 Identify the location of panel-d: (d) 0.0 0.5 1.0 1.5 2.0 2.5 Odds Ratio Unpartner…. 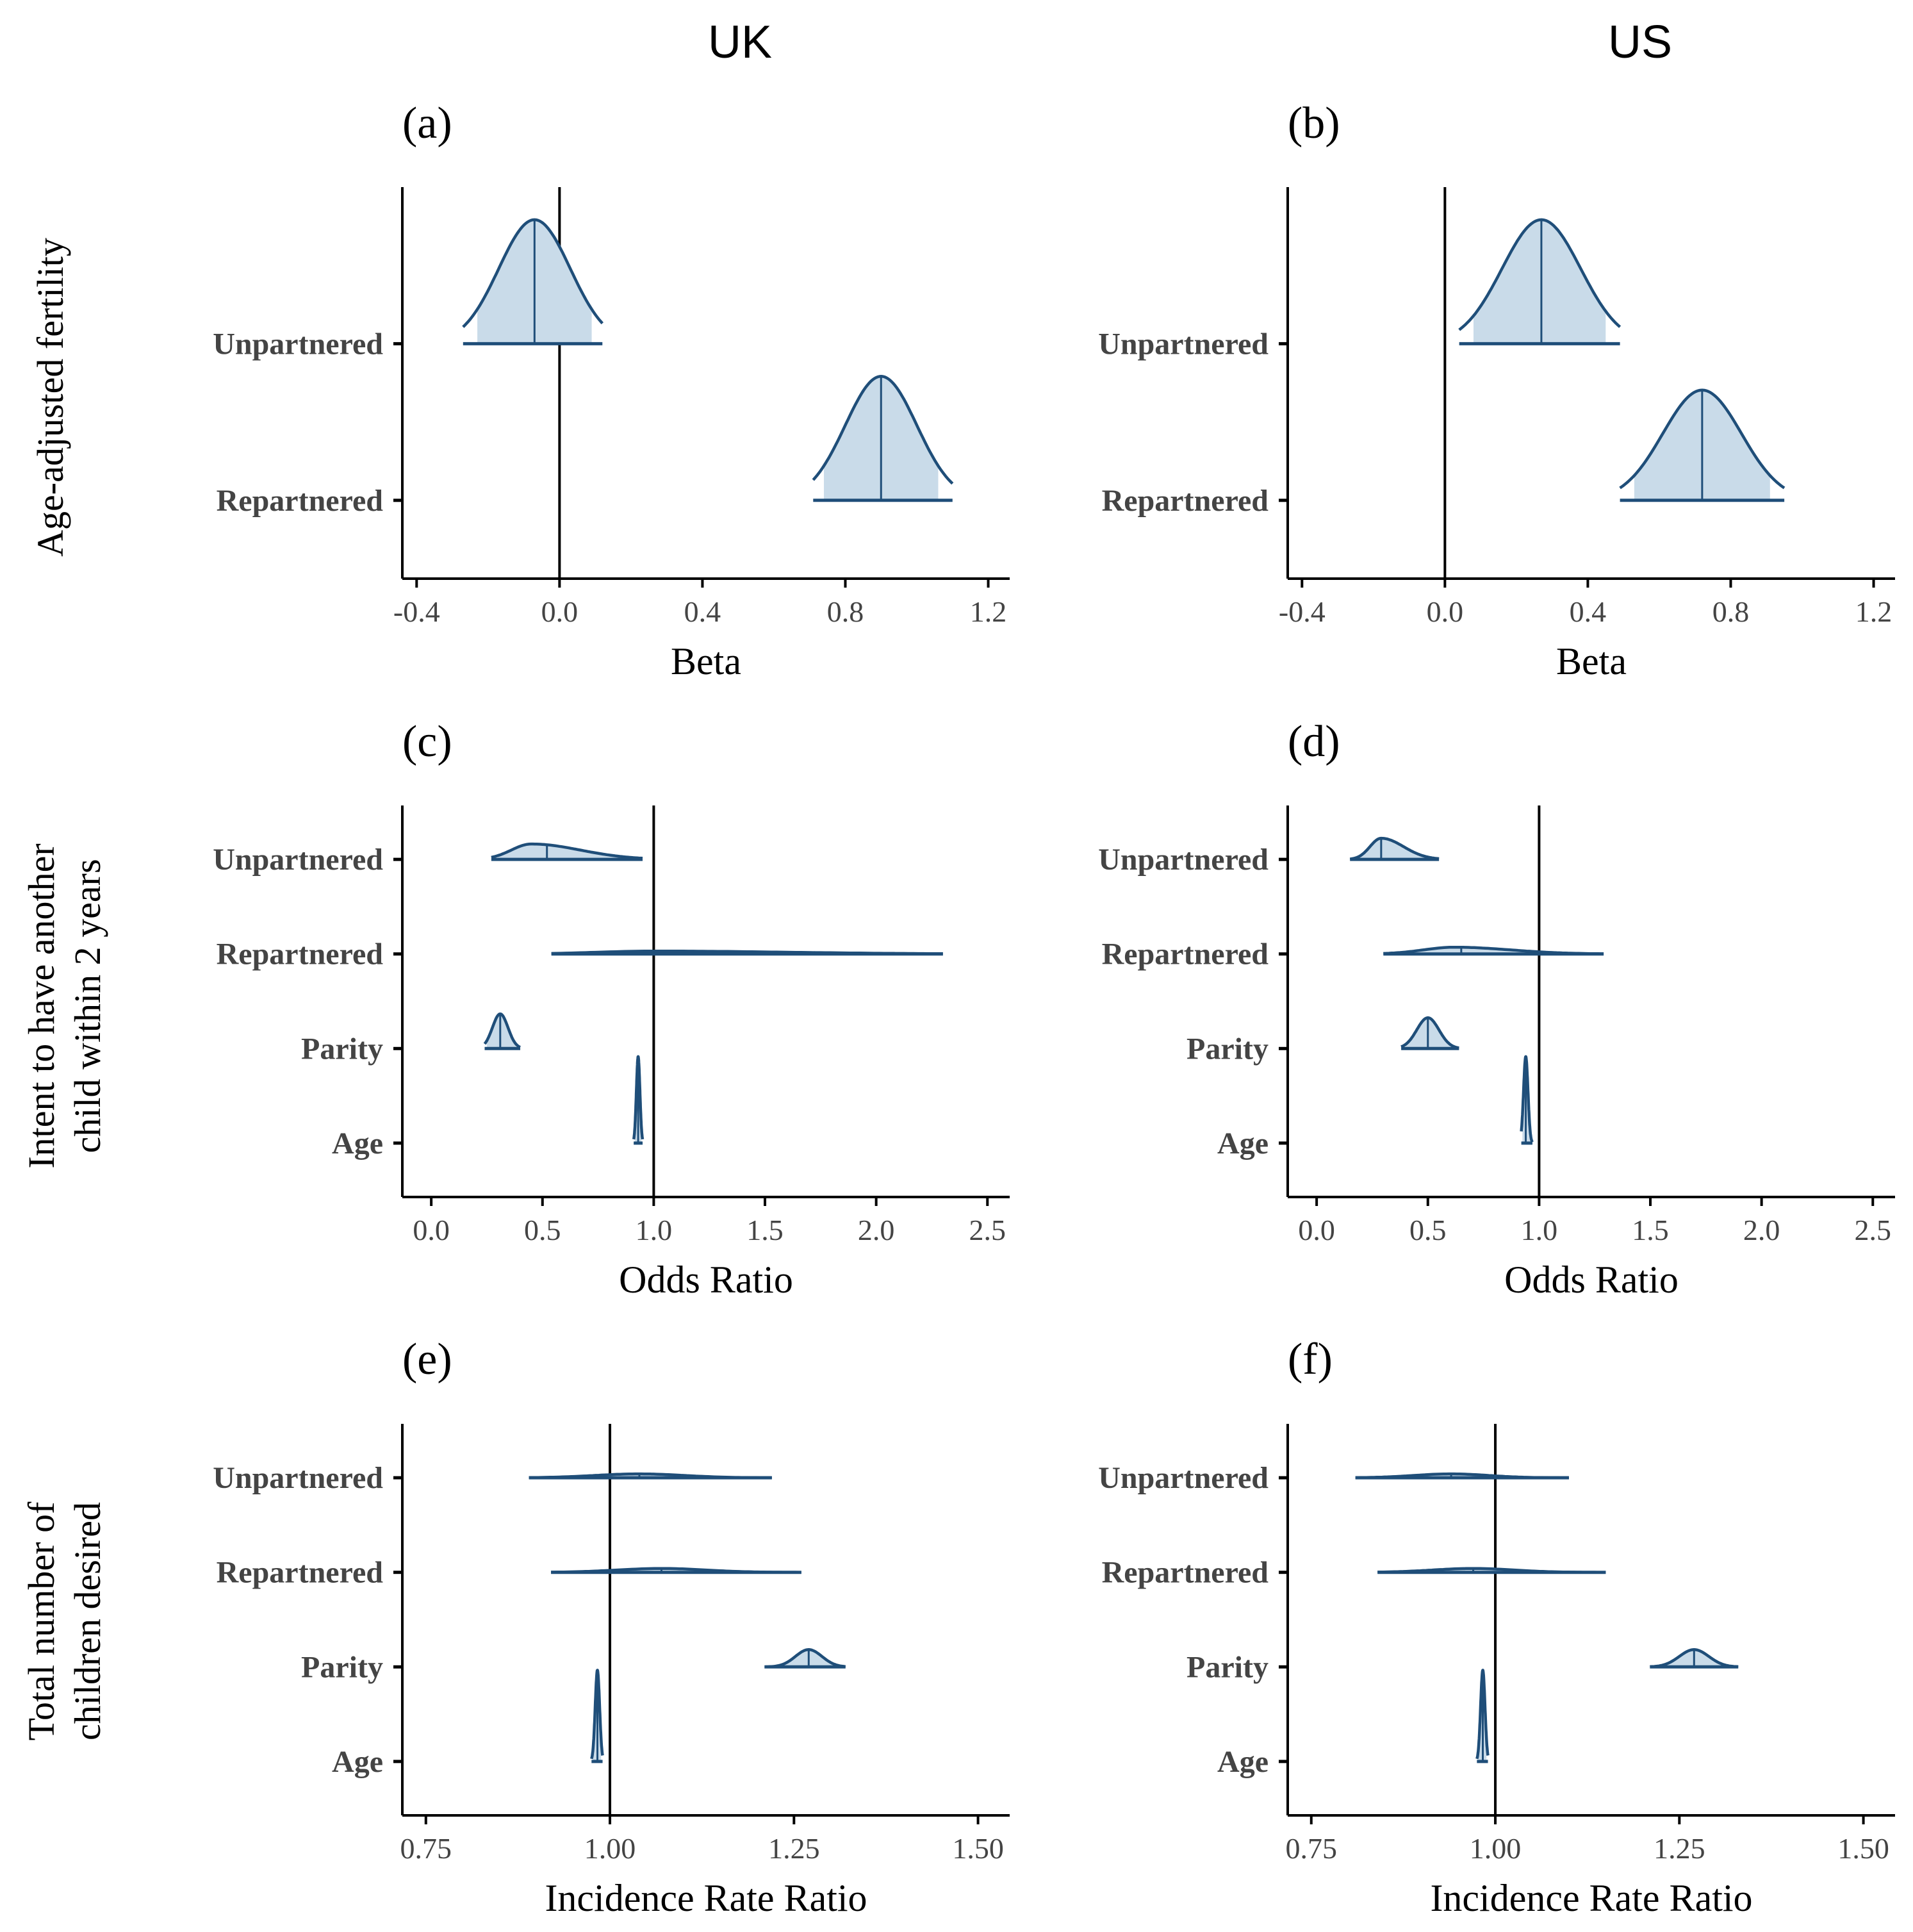
(1496, 1009).